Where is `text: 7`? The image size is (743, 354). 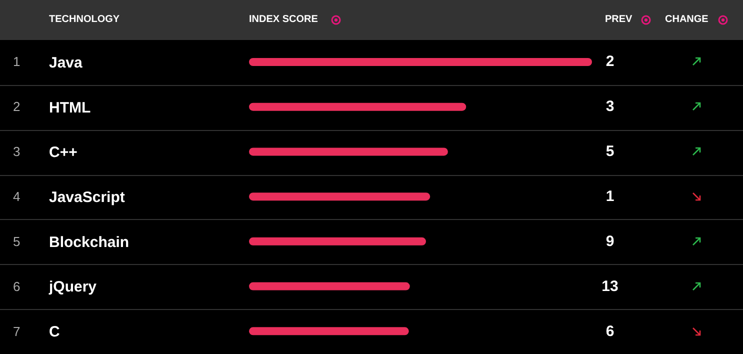 text: 7 is located at coordinates (16, 331).